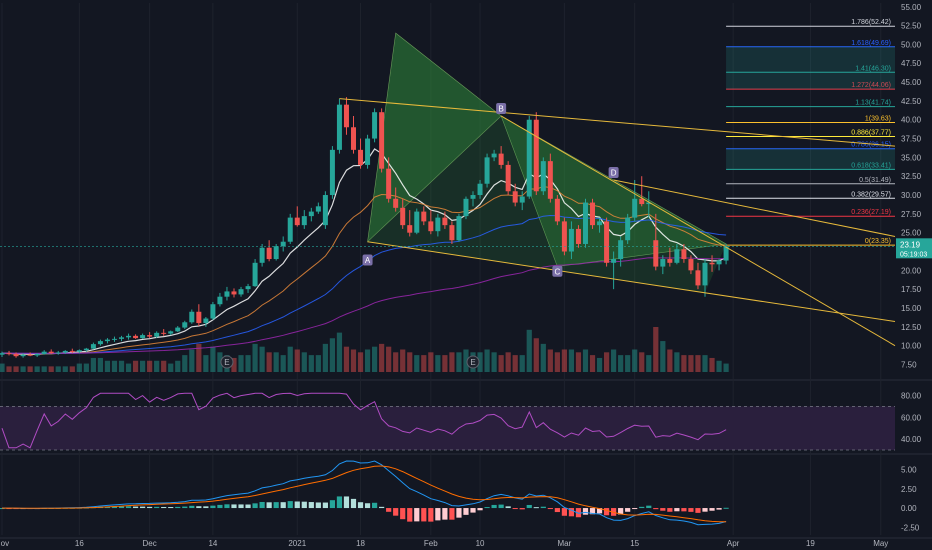 This screenshot has height=550, width=932. I want to click on macd-tick-label: -2.50, so click(910, 527).